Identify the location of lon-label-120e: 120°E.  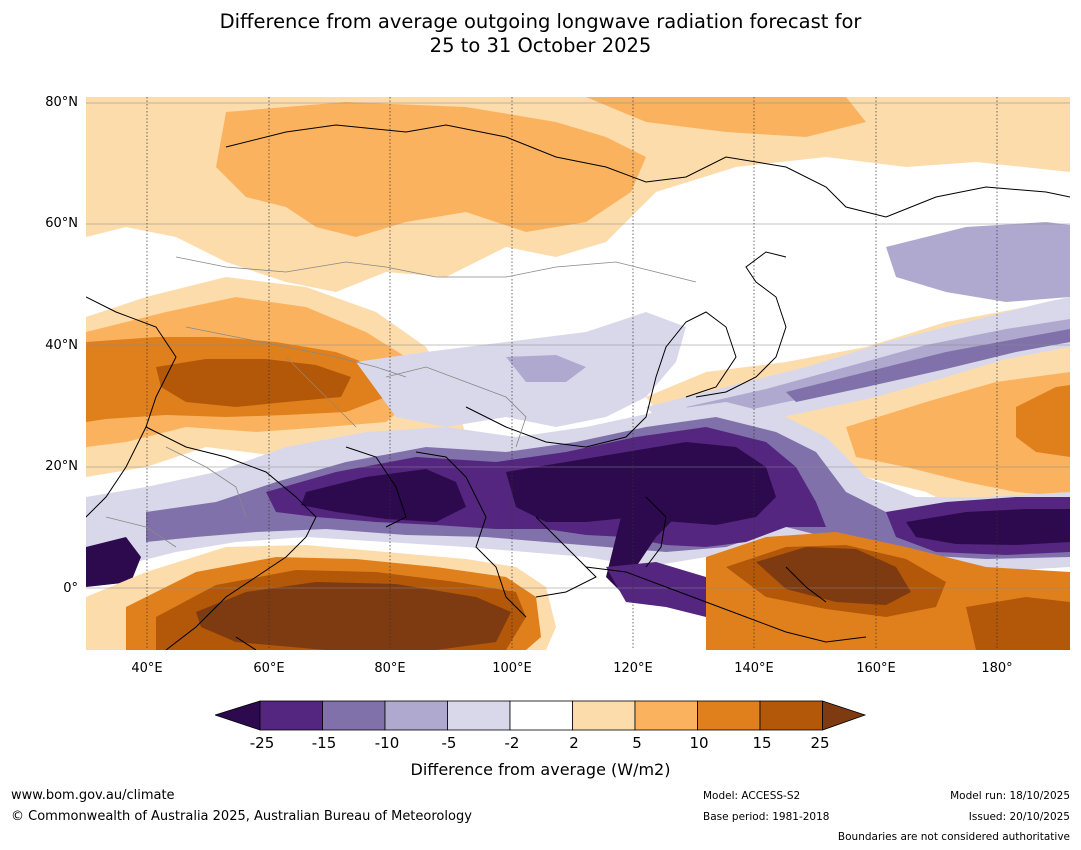
(633, 668).